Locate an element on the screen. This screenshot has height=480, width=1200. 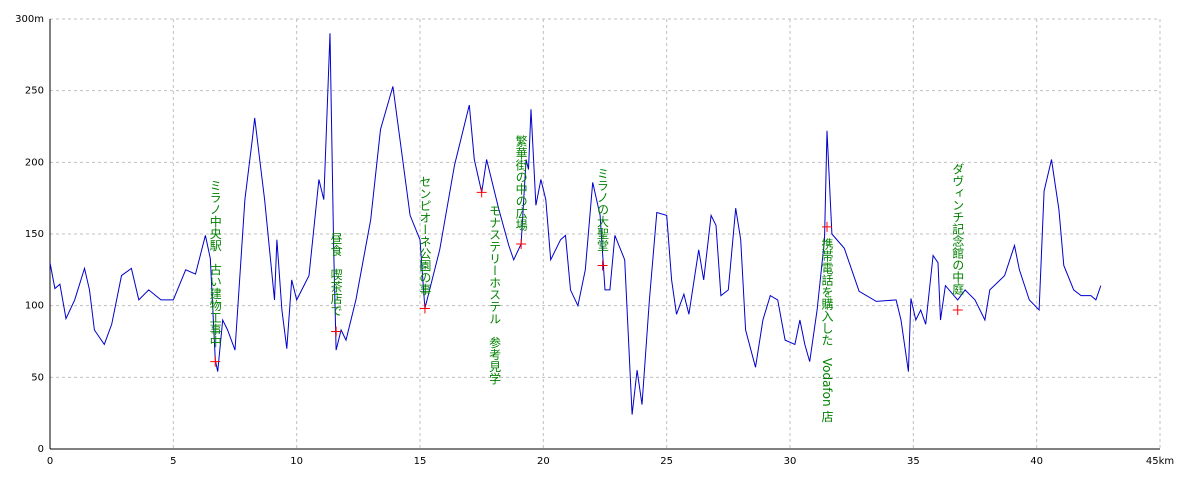
annotation-text: モナステリーホステル 参考見学 is located at coordinates (495, 294).